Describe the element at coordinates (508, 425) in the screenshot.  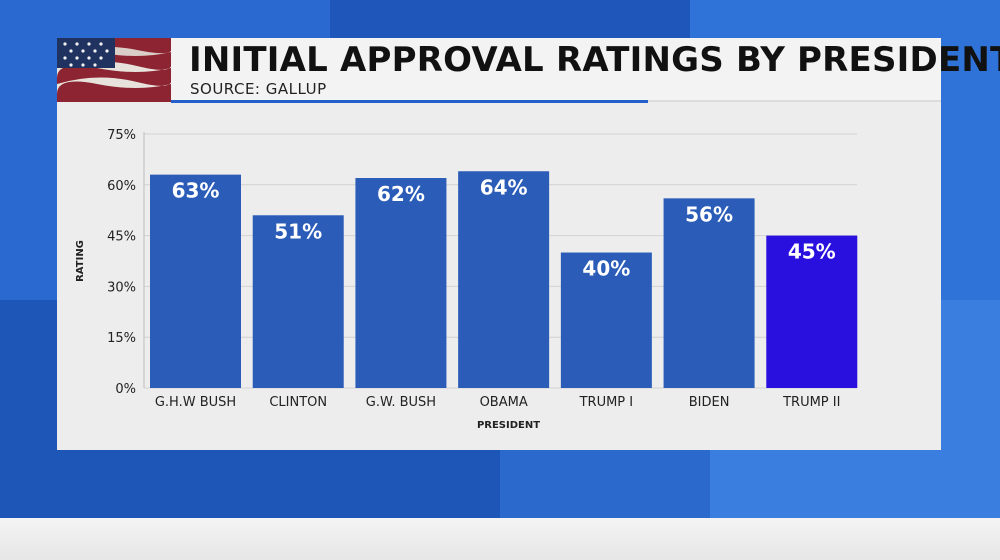
I see `x-axis-title: PRESIDENT` at that location.